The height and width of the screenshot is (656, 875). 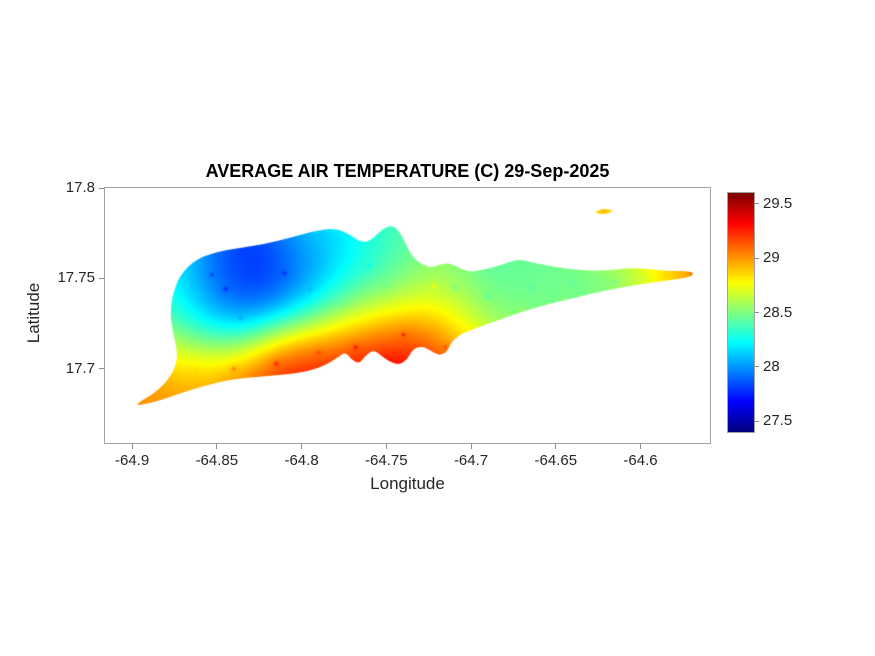 I want to click on colorbar-tick-label: 29.5, so click(x=778, y=203).